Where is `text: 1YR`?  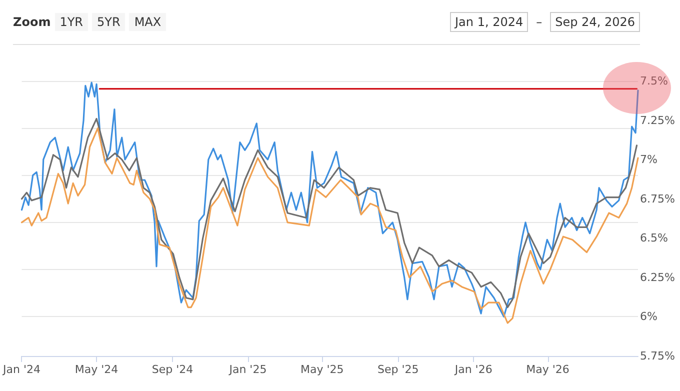 text: 1YR is located at coordinates (71, 22).